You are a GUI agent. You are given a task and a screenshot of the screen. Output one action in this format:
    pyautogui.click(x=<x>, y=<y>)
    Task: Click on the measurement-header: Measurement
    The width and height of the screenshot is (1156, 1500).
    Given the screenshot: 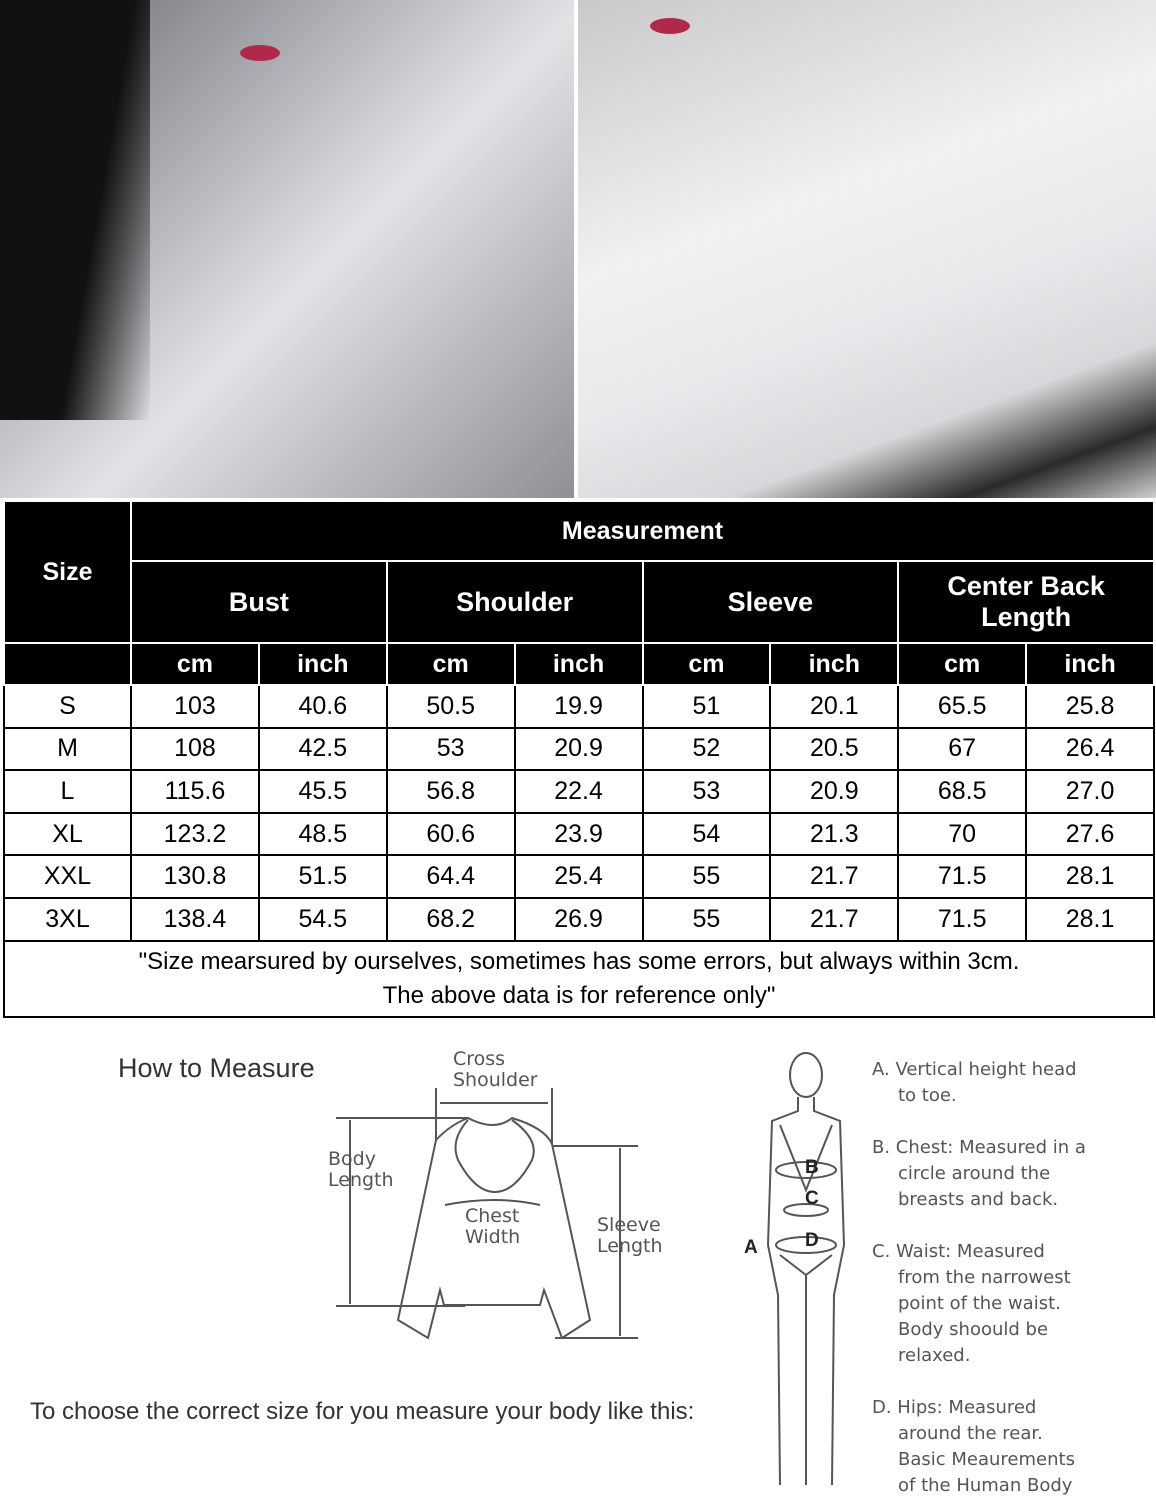 What is the action you would take?
    pyautogui.click(x=642, y=531)
    